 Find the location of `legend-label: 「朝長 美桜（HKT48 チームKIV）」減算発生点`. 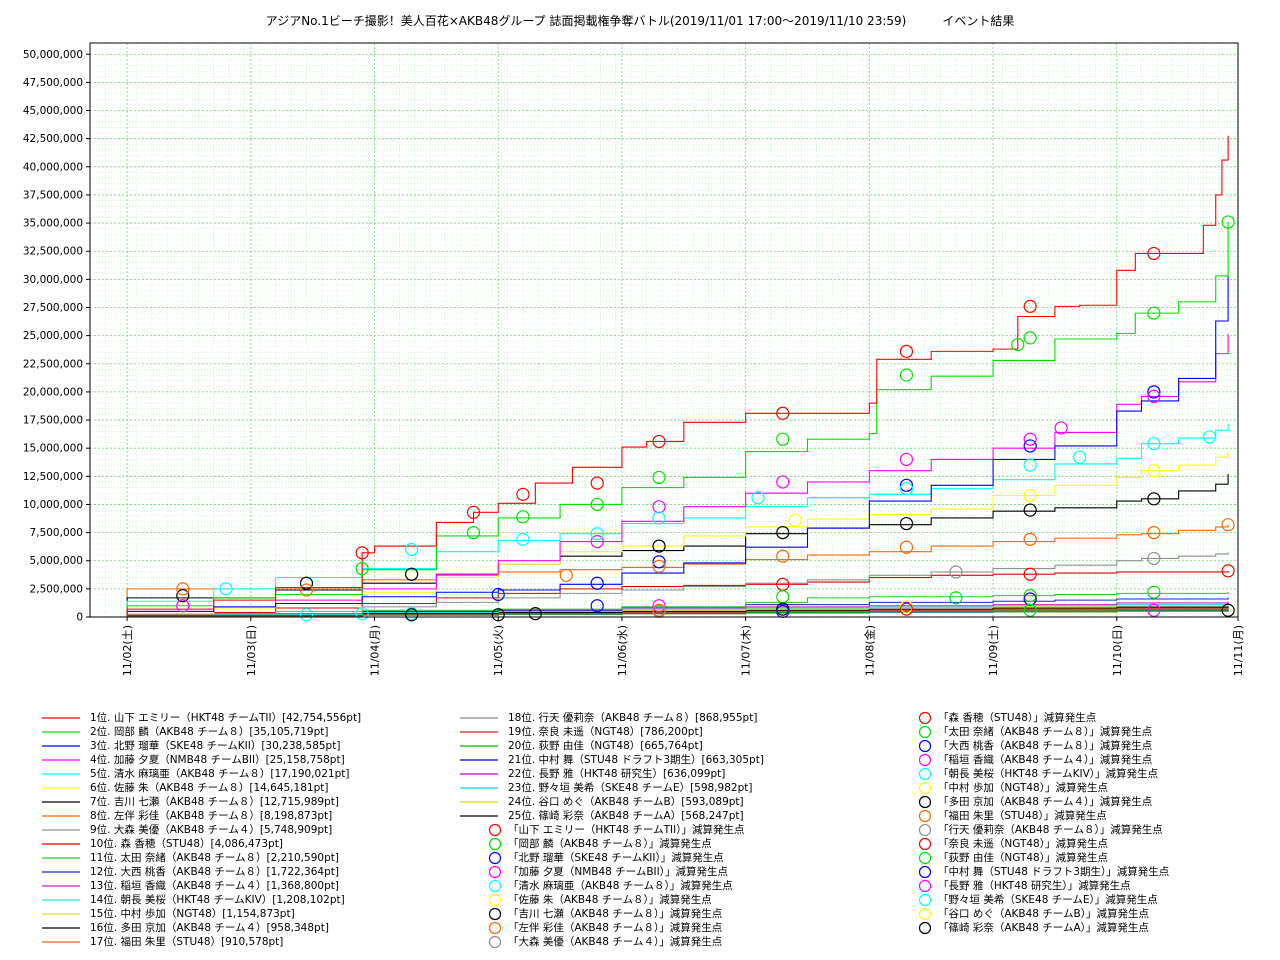

legend-label: 「朝長 美桜（HKT48 チームKIV）」減算発生点 is located at coordinates (1048, 774).